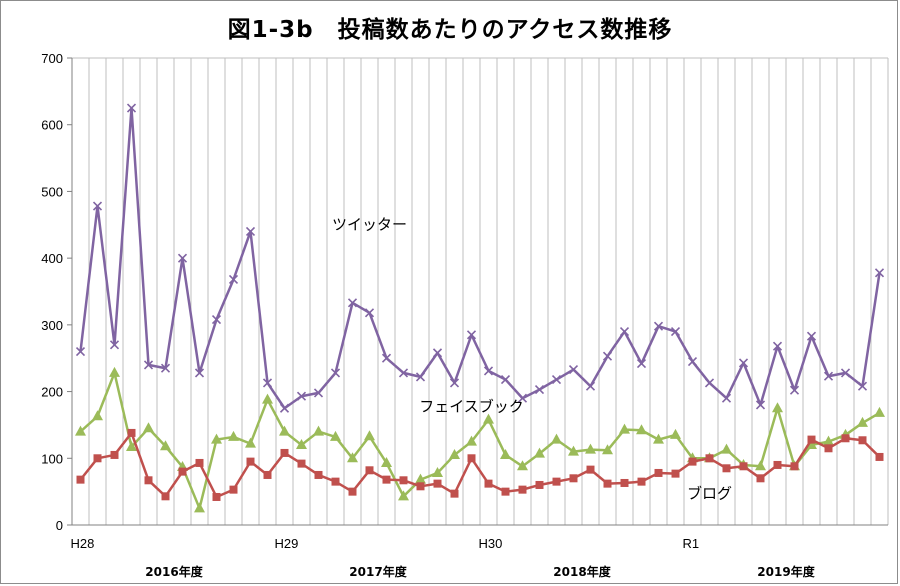  What do you see at coordinates (52, 458) in the screenshot?
I see `y-tick-label: 100` at bounding box center [52, 458].